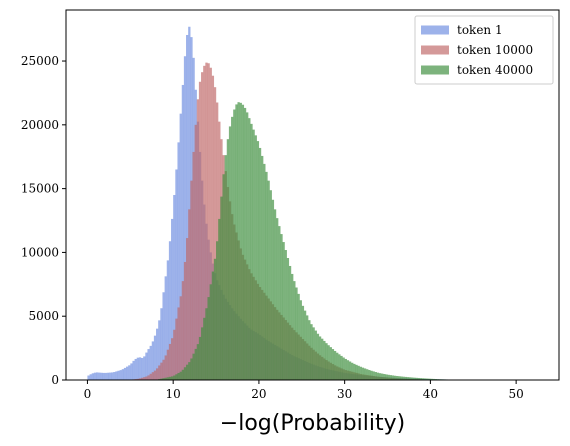  I want to click on x-tick-label: 50, so click(515, 394).